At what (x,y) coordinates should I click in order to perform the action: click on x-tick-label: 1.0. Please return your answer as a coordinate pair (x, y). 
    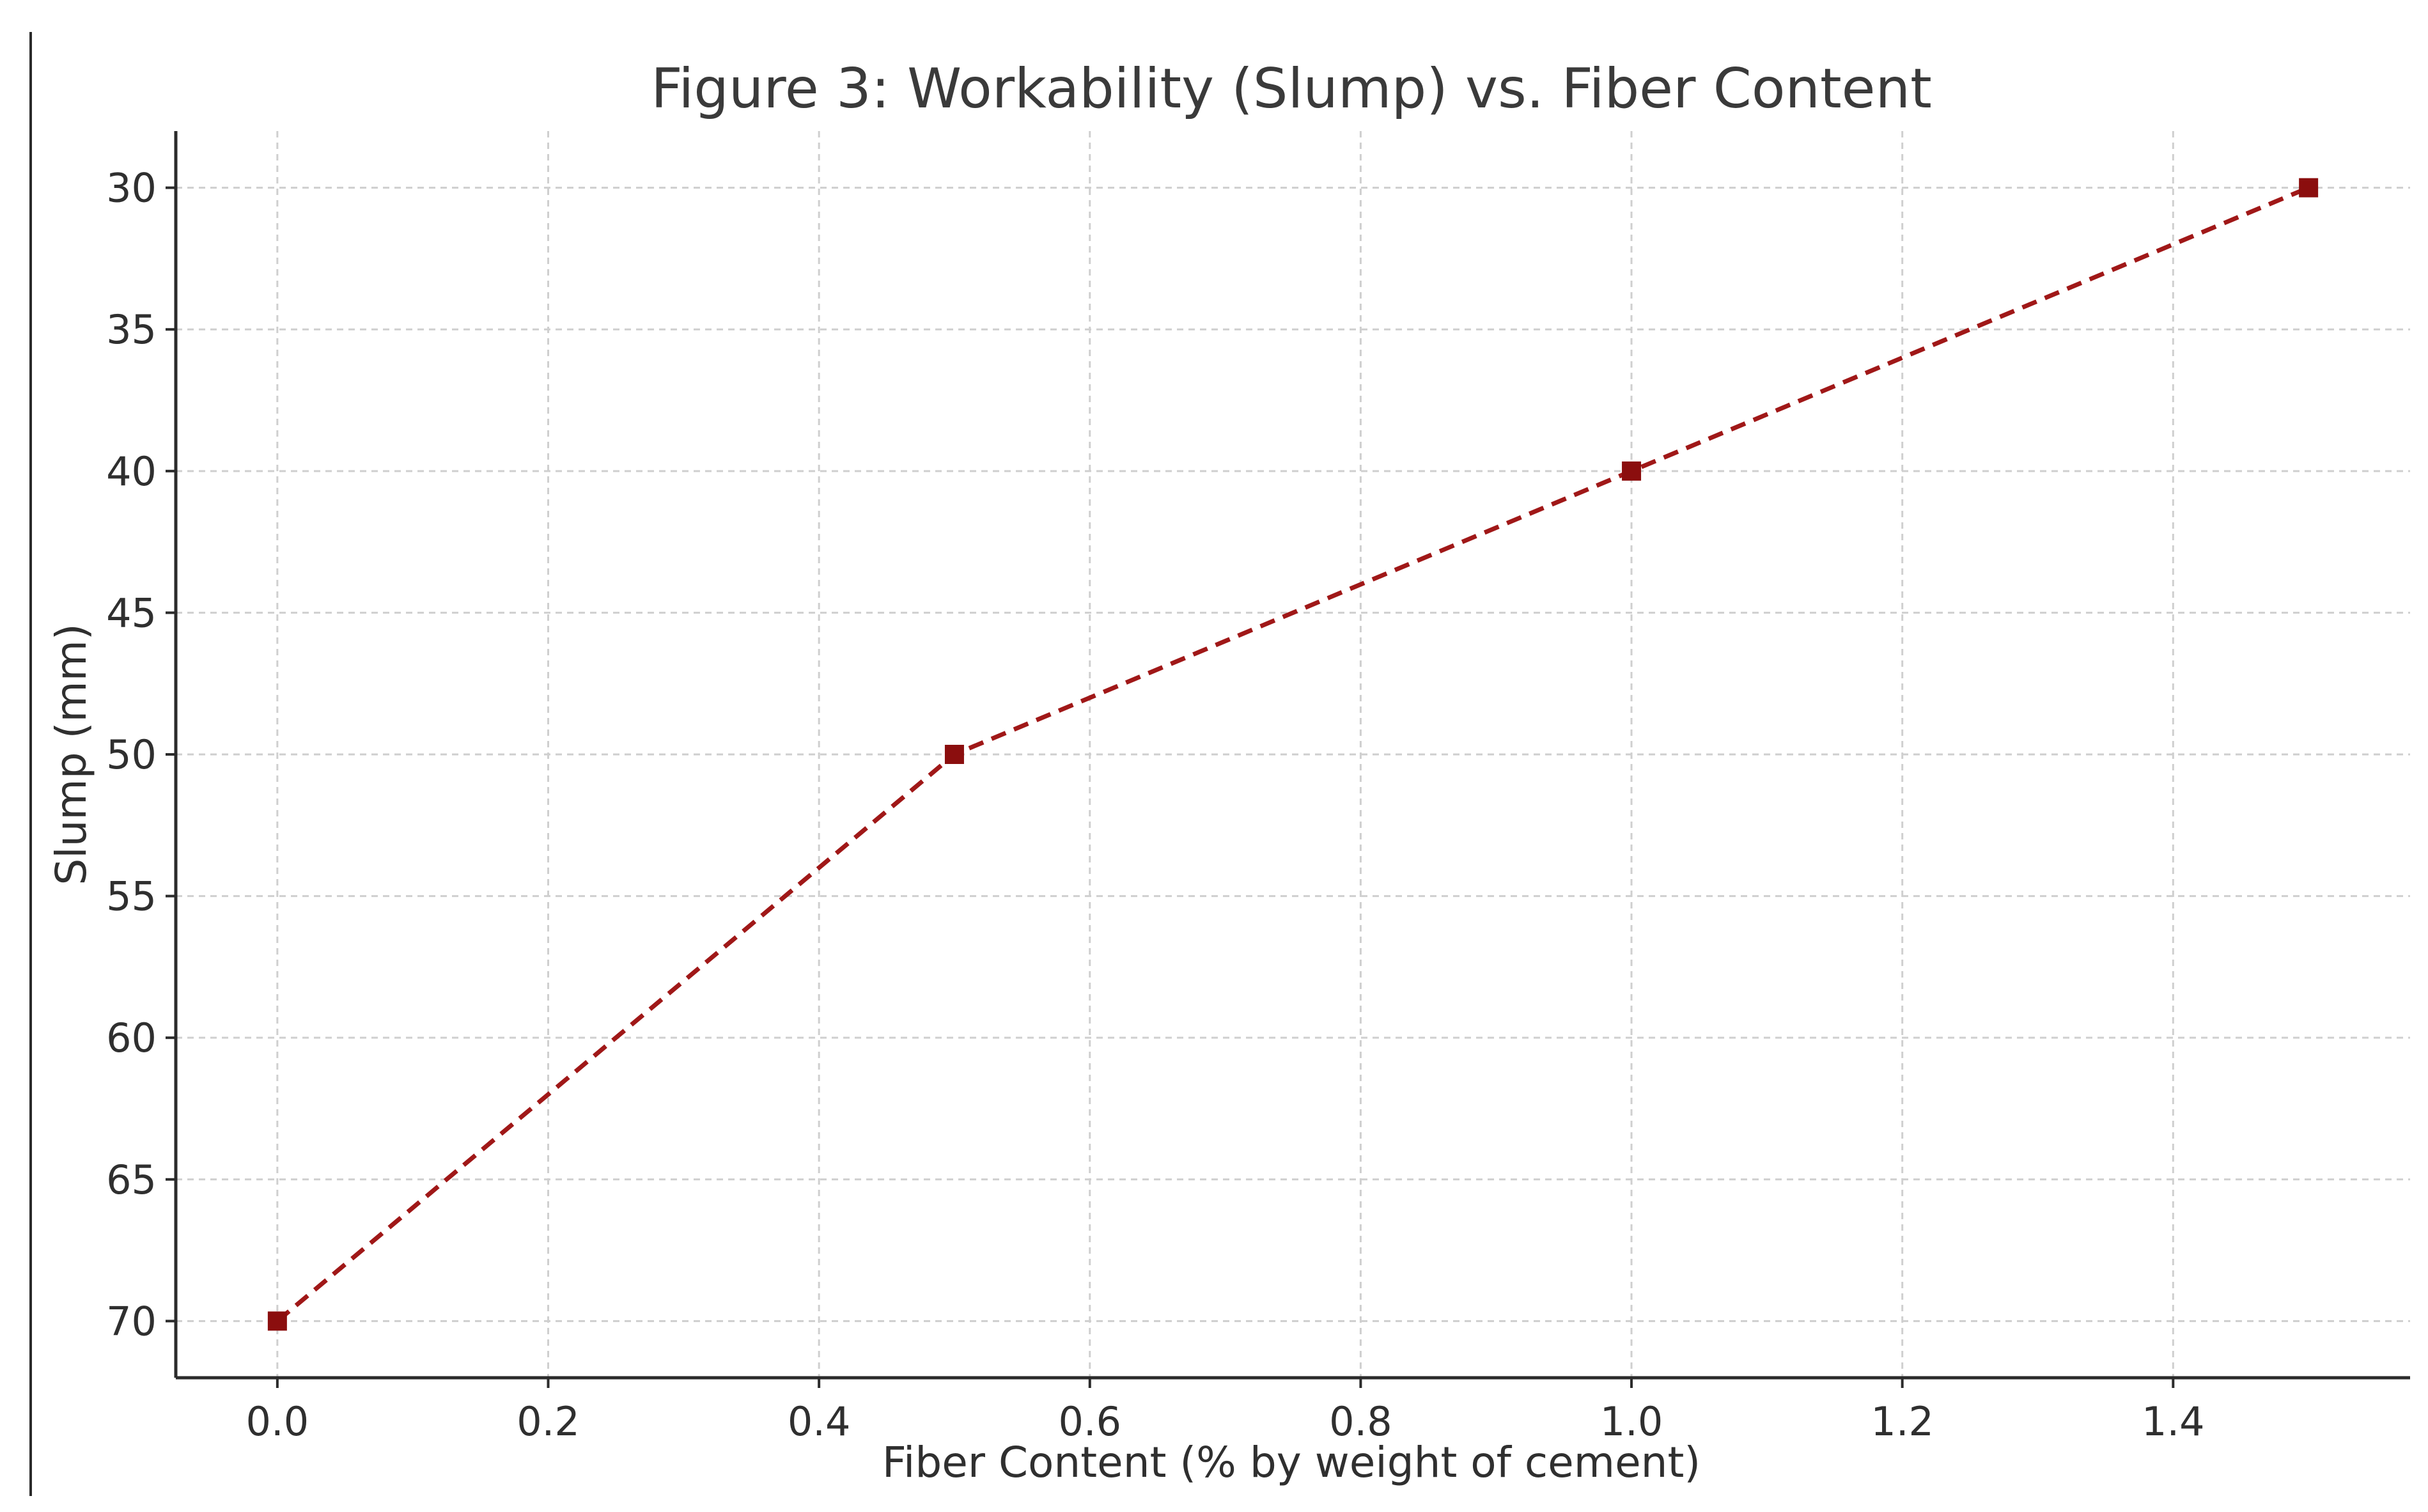
    Looking at the image, I should click on (1631, 1421).